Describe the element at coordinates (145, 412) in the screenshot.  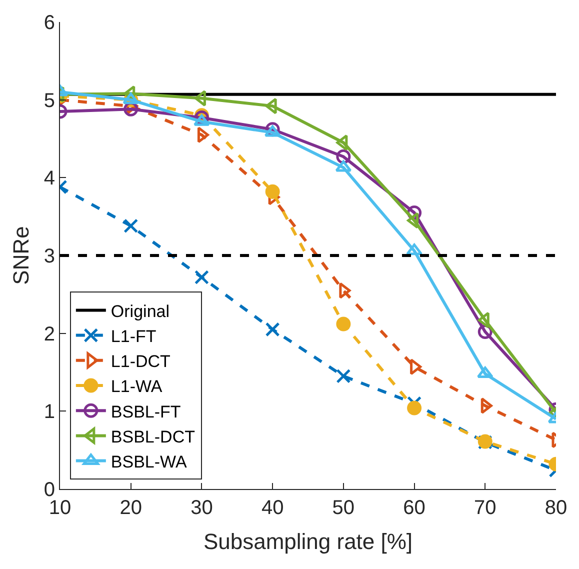
I see `legend-label: BSBL-FT` at that location.